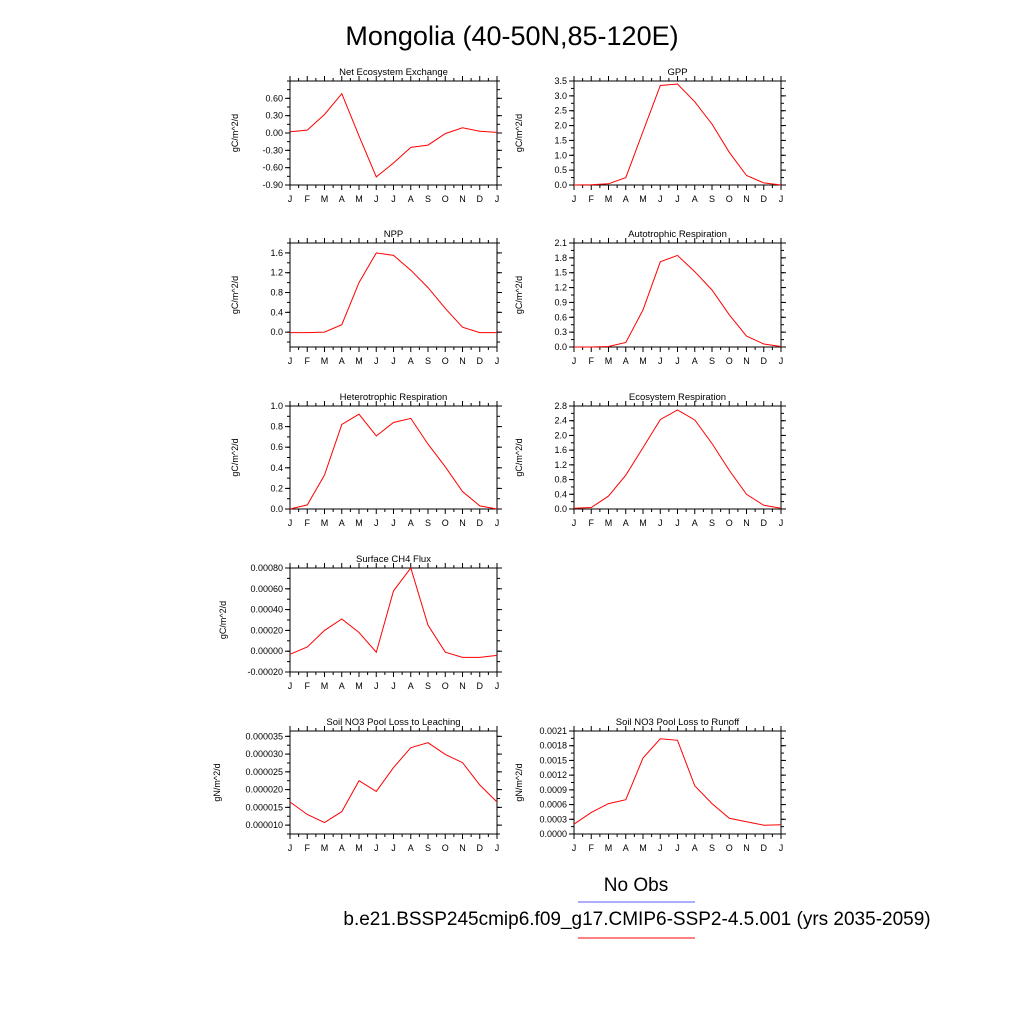  Describe the element at coordinates (276, 488) in the screenshot. I see `y-tick-label: 0.2` at that location.